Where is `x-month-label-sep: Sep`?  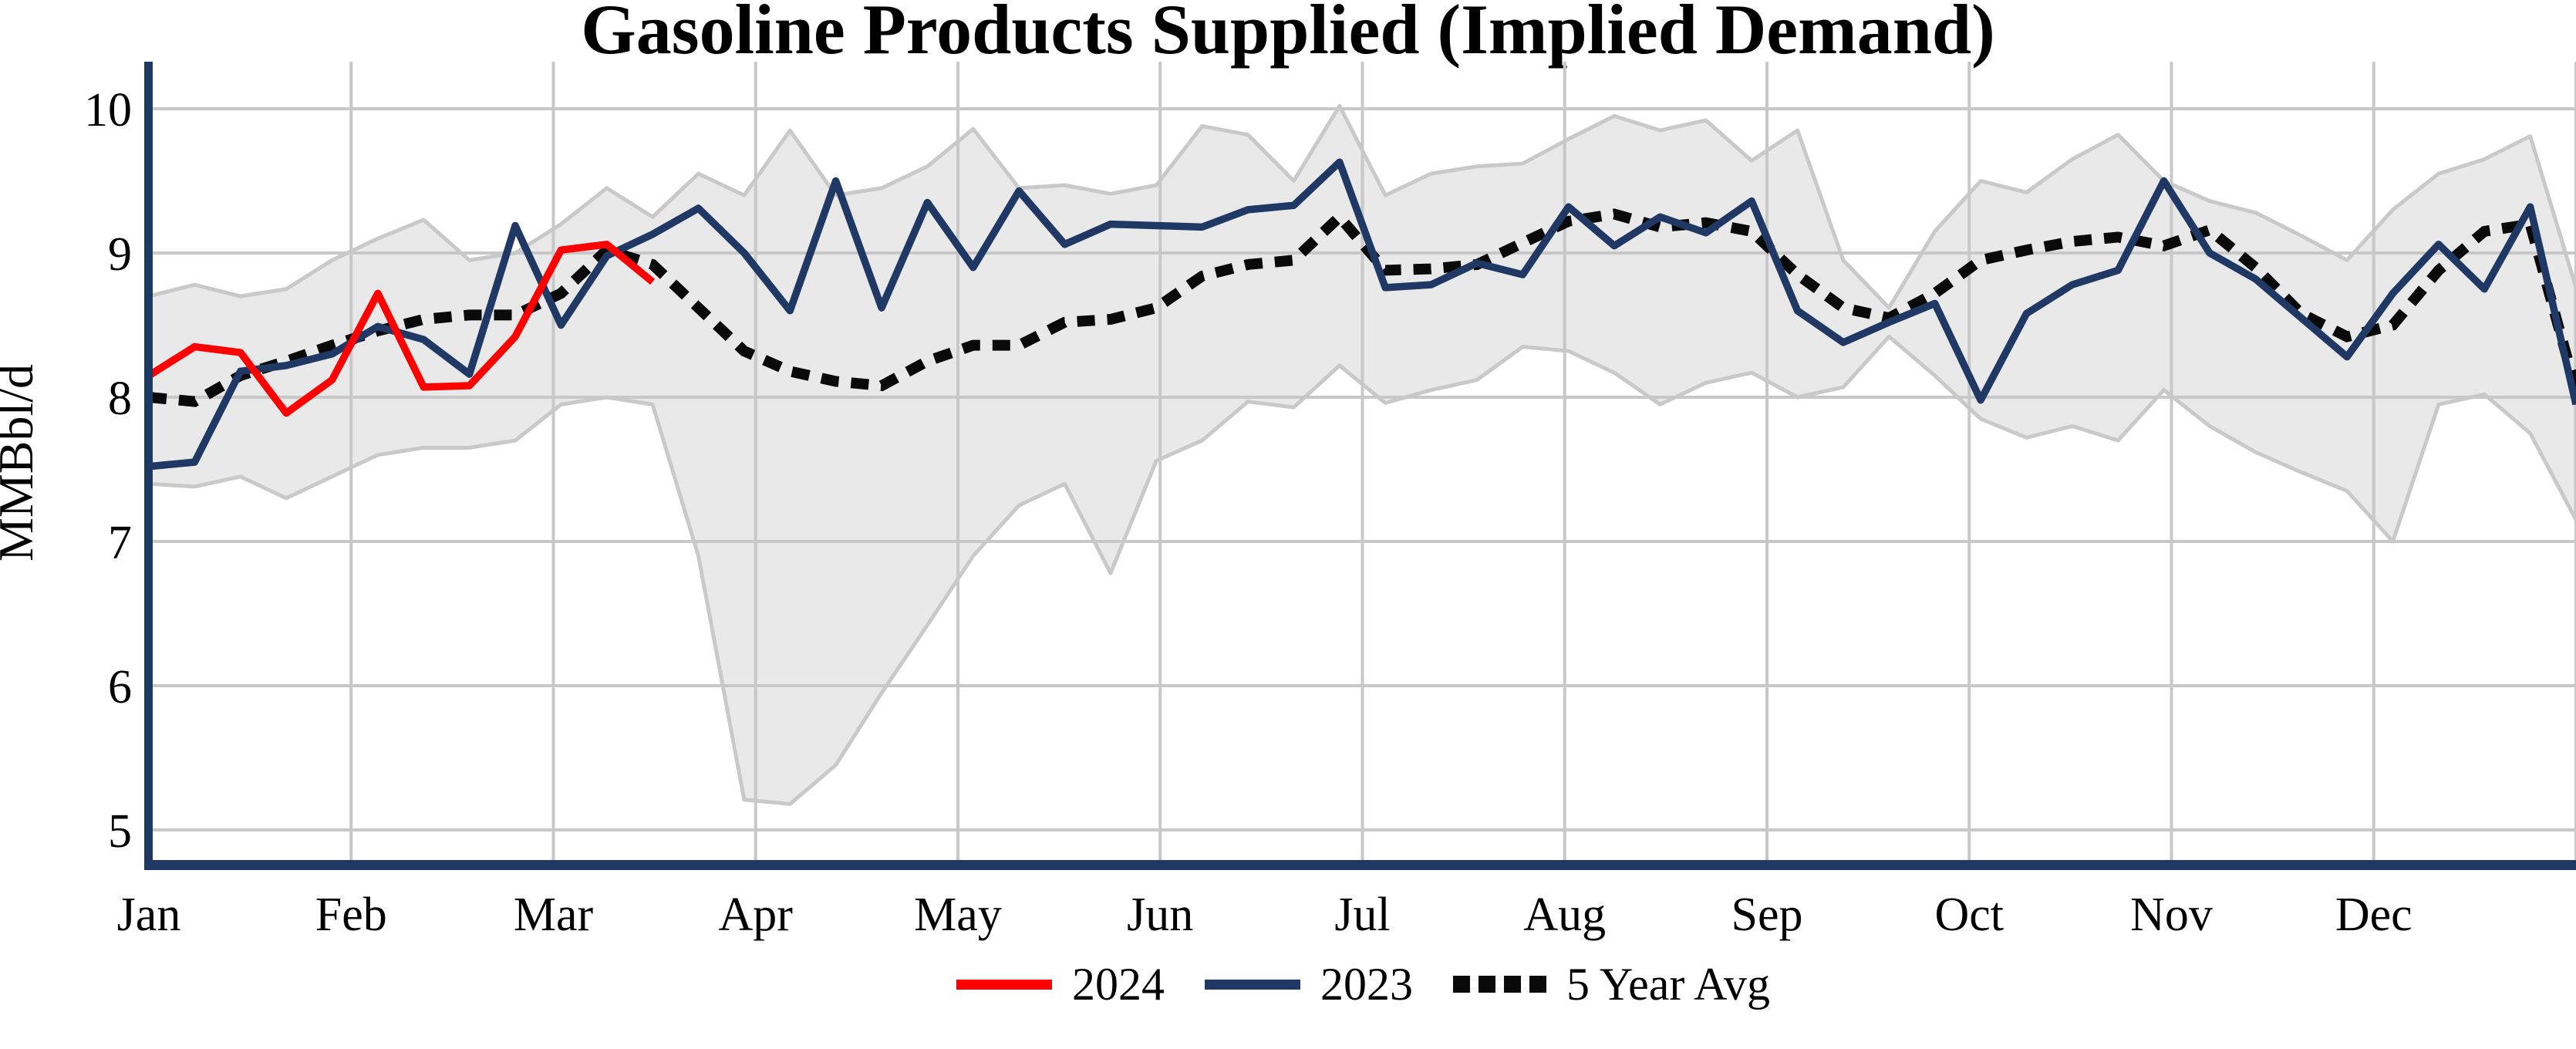 x-month-label-sep: Sep is located at coordinates (1767, 915).